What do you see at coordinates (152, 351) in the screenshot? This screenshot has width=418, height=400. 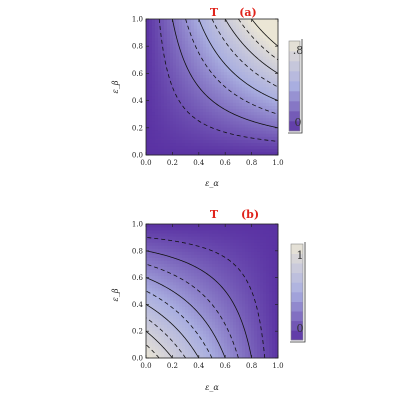 I see `contour-line` at bounding box center [152, 351].